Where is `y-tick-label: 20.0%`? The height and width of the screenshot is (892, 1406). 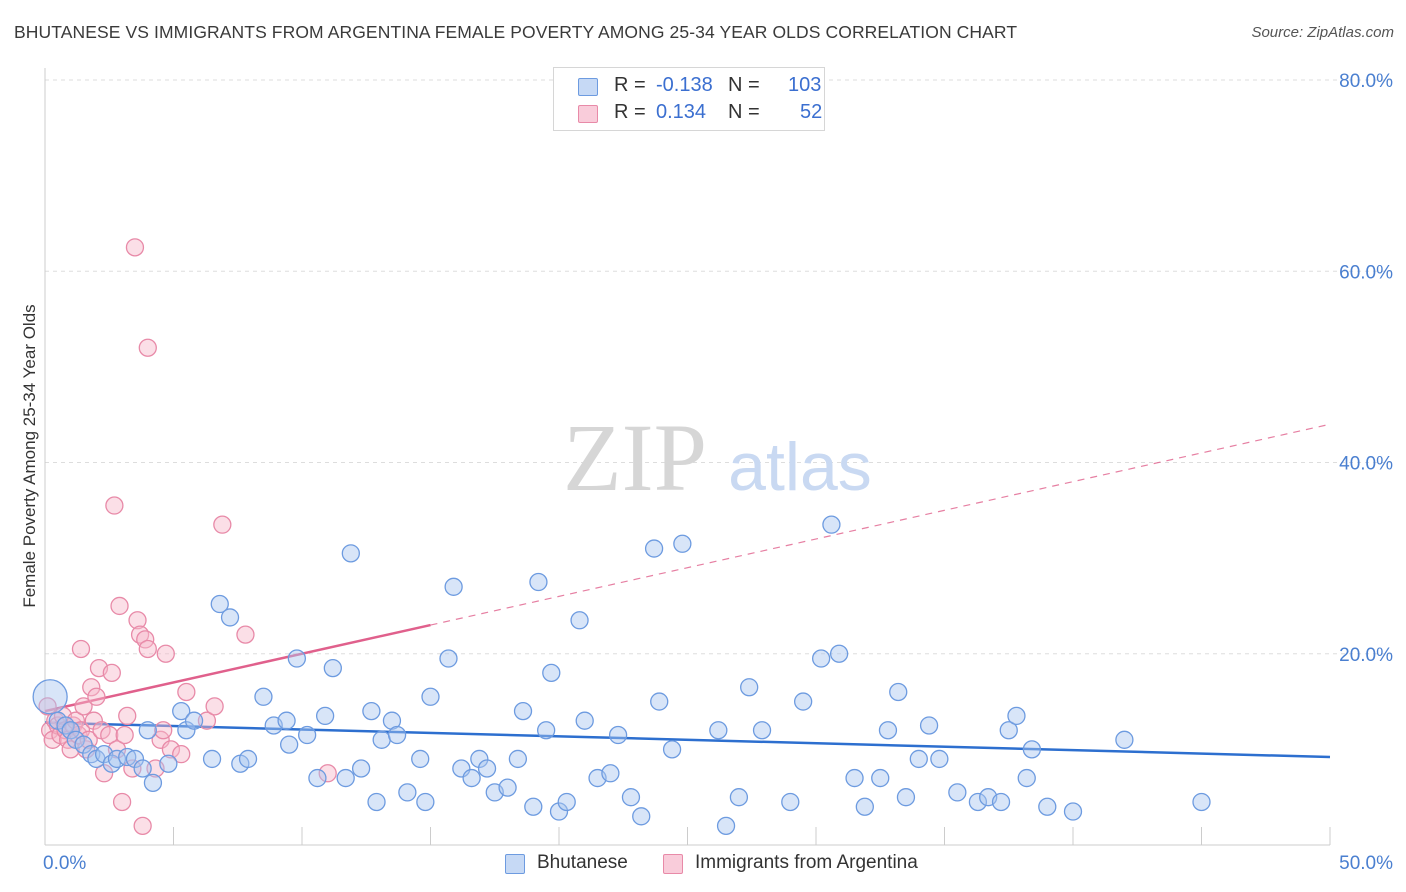
y-tick-label: 20.0% is located at coordinates (1366, 655).